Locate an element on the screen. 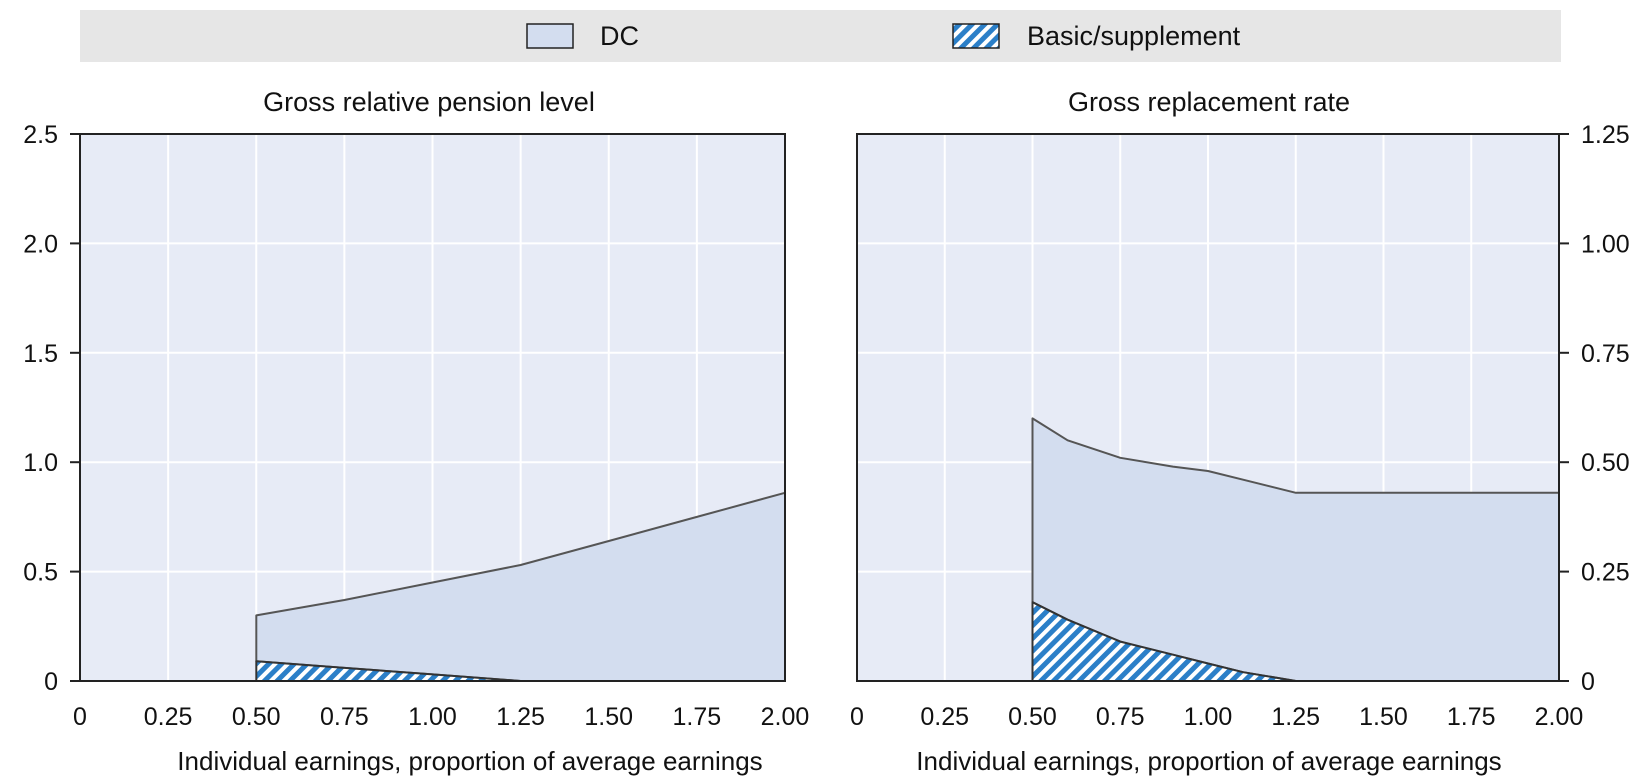  legend-background is located at coordinates (820, 36).